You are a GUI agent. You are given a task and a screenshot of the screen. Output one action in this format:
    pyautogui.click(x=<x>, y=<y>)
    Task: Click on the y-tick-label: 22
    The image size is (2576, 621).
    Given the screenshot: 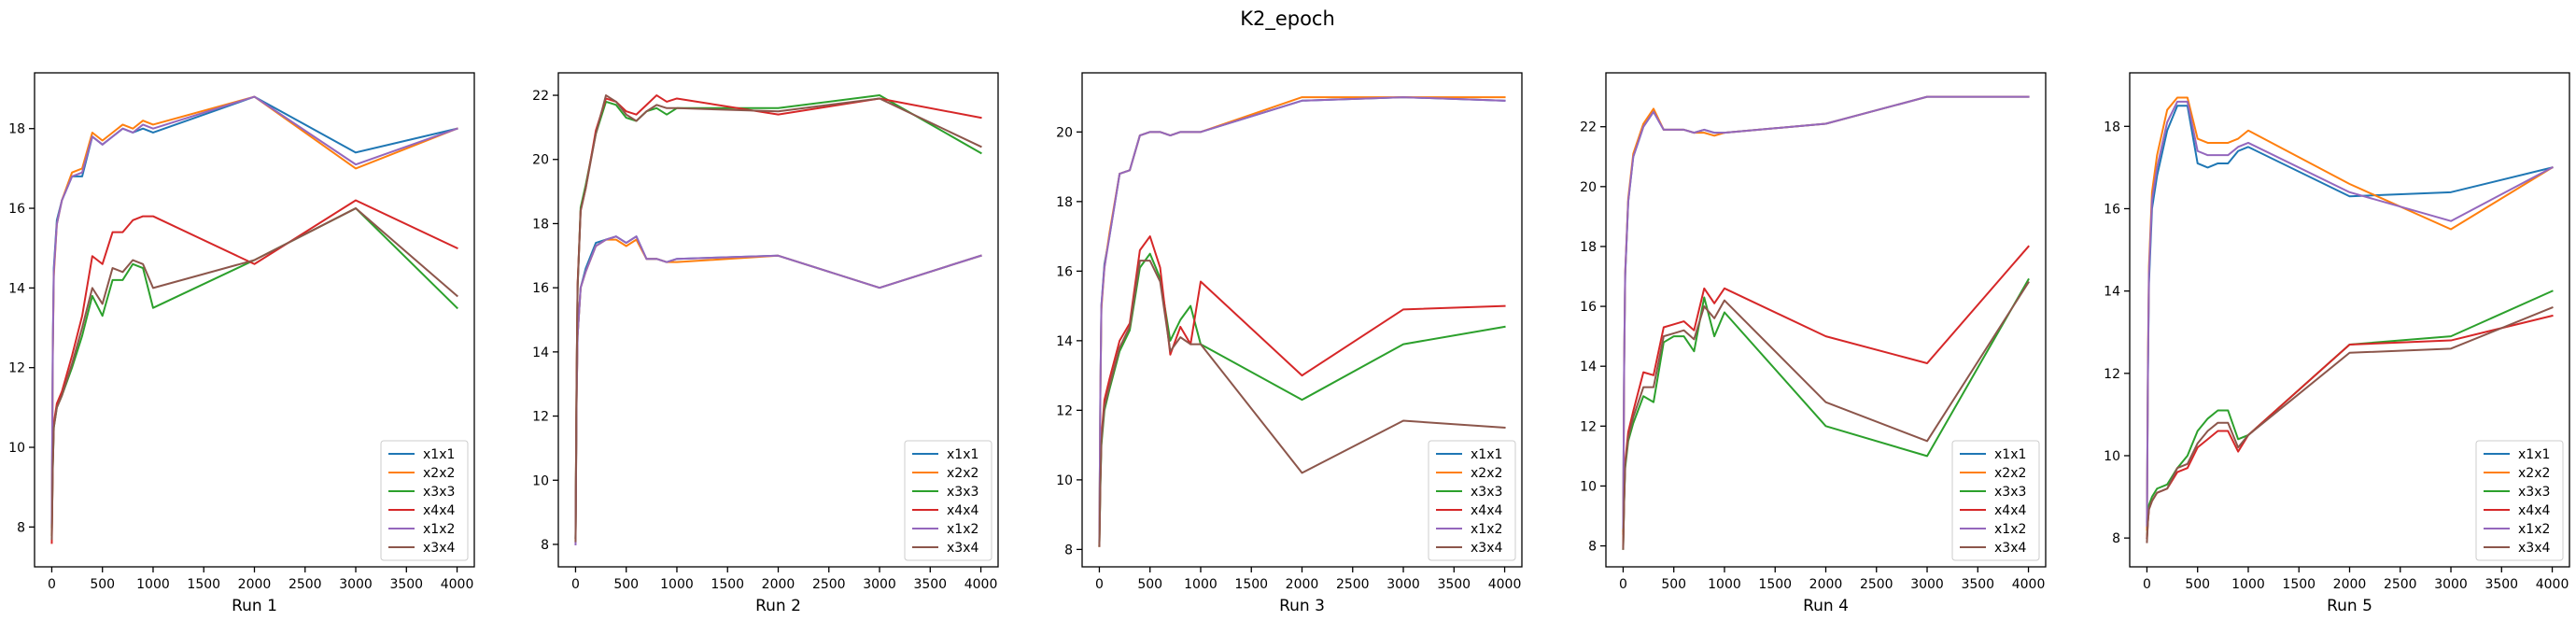 What is the action you would take?
    pyautogui.click(x=540, y=97)
    